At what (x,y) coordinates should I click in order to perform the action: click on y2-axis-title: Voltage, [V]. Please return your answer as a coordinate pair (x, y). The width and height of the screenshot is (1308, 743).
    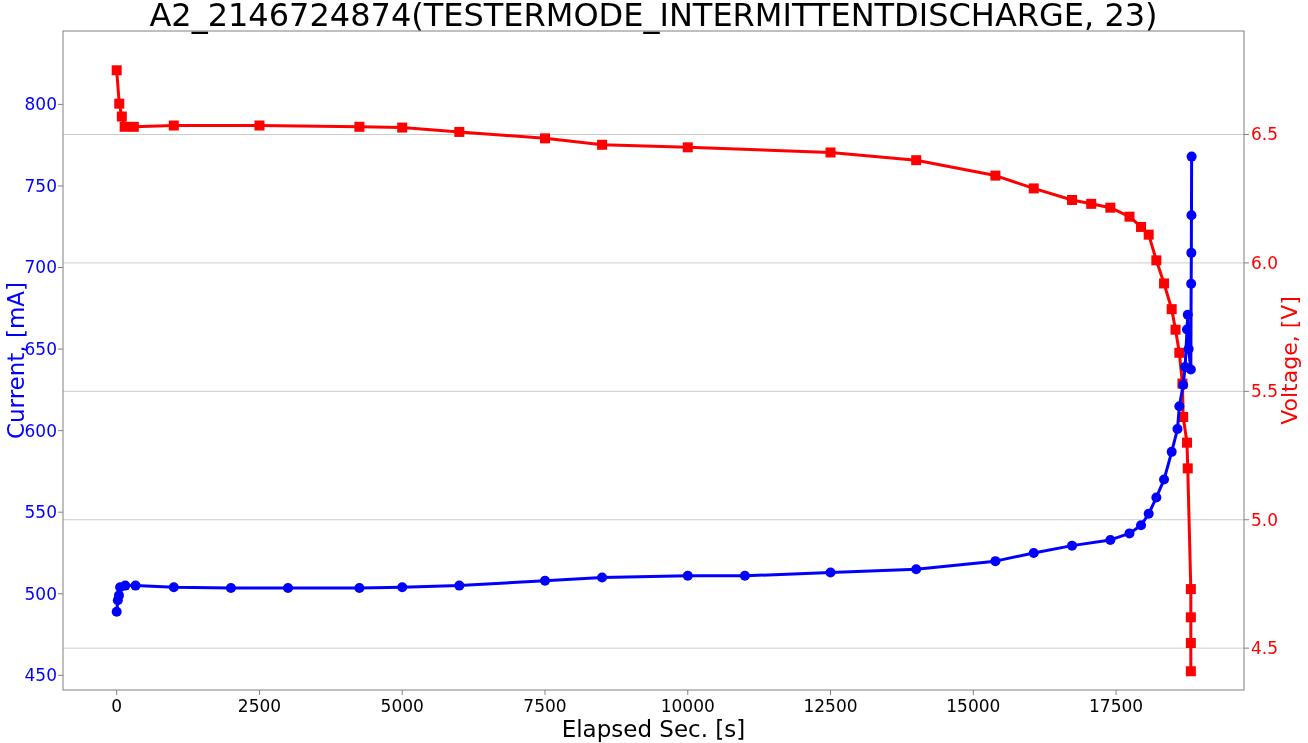
    Looking at the image, I should click on (1289, 360).